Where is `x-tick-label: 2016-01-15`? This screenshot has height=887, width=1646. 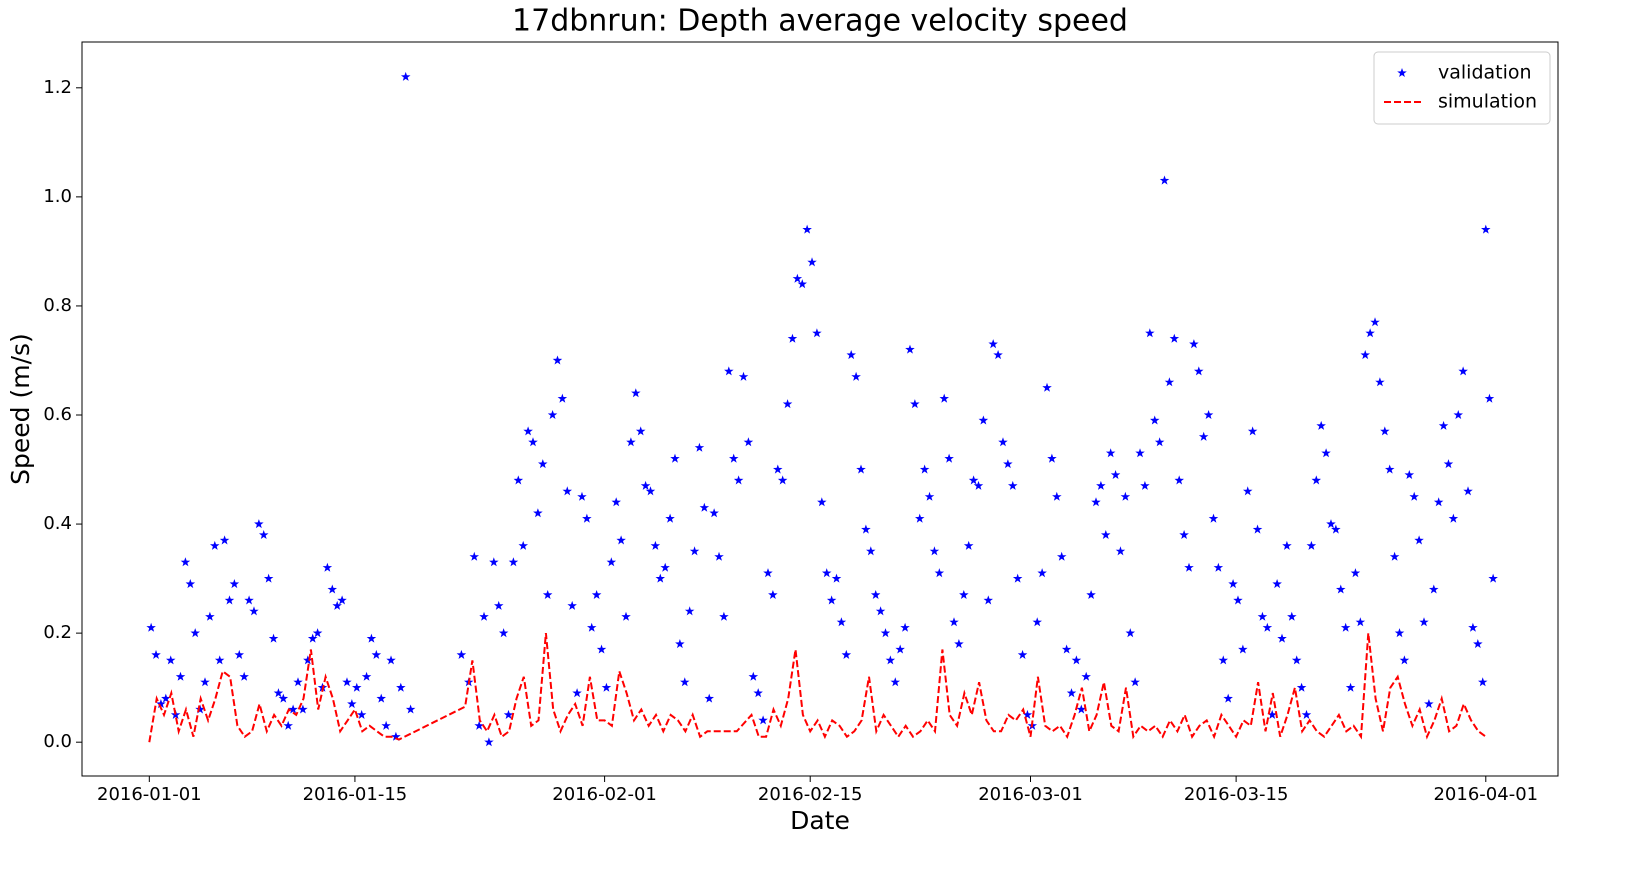
x-tick-label: 2016-01-15 is located at coordinates (355, 794).